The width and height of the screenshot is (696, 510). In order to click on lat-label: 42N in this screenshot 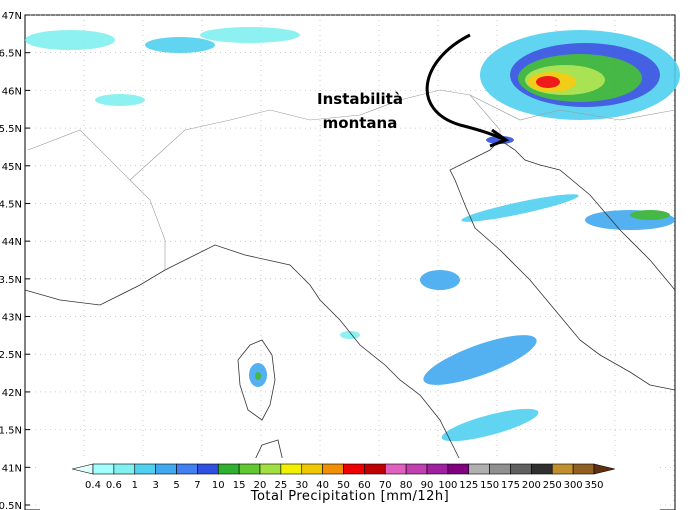, I will do `click(12, 393)`.